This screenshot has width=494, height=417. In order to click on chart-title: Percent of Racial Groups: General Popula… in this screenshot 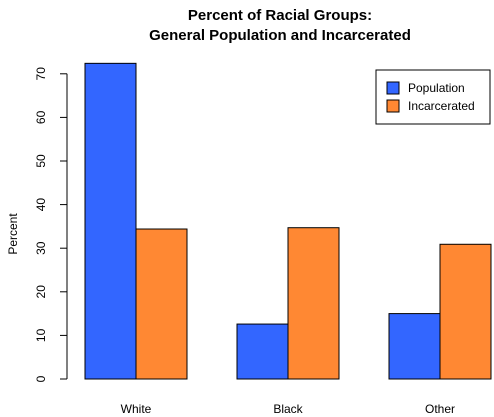, I will do `click(280, 25)`.